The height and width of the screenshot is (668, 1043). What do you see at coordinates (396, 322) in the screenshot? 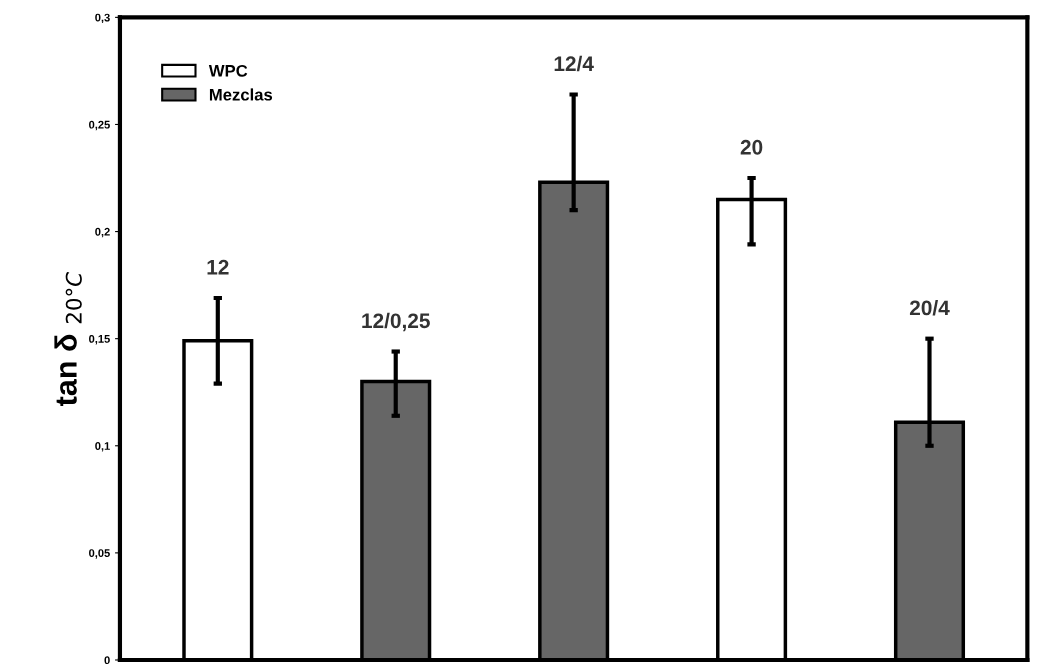
I see `x-tick-label: 12/0,25` at bounding box center [396, 322].